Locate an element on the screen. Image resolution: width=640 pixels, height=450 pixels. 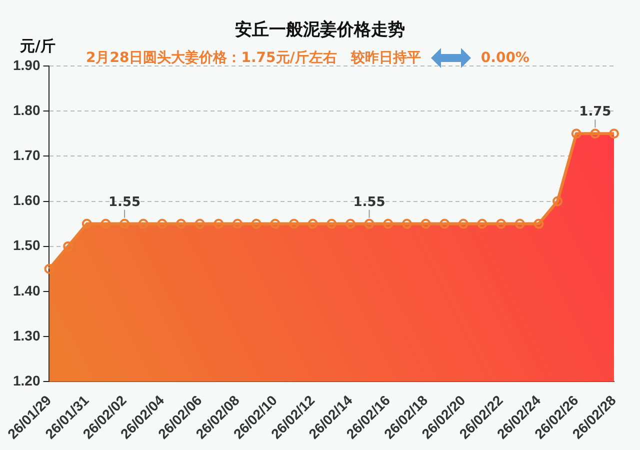
chart-subtitle: 2月28日圆头大姜价格：1.75元/斤左右 较昨日持平 is located at coordinates (253, 58).